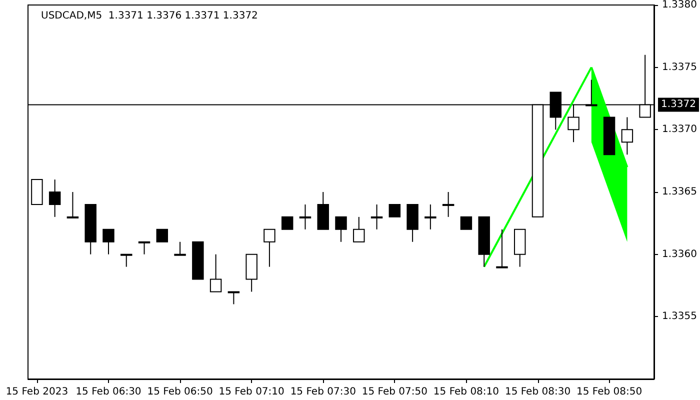  I want to click on x-tick-label: 15 Feb 07:50, so click(395, 392).